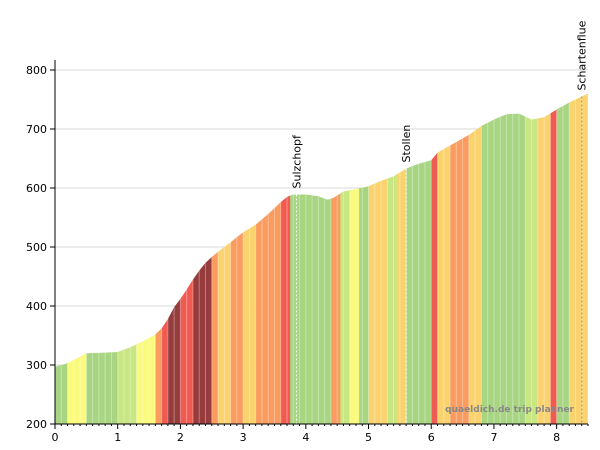 This screenshot has height=450, width=600. Describe the element at coordinates (36, 424) in the screenshot. I see `y-tick-label-200: 200` at that location.